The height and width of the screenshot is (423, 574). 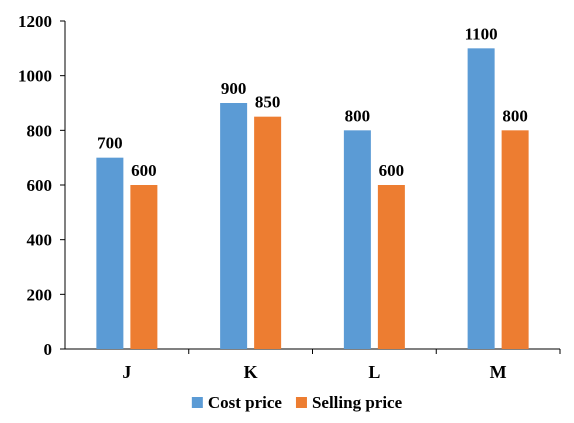 I want to click on y-tick-label: 0, so click(x=48, y=349).